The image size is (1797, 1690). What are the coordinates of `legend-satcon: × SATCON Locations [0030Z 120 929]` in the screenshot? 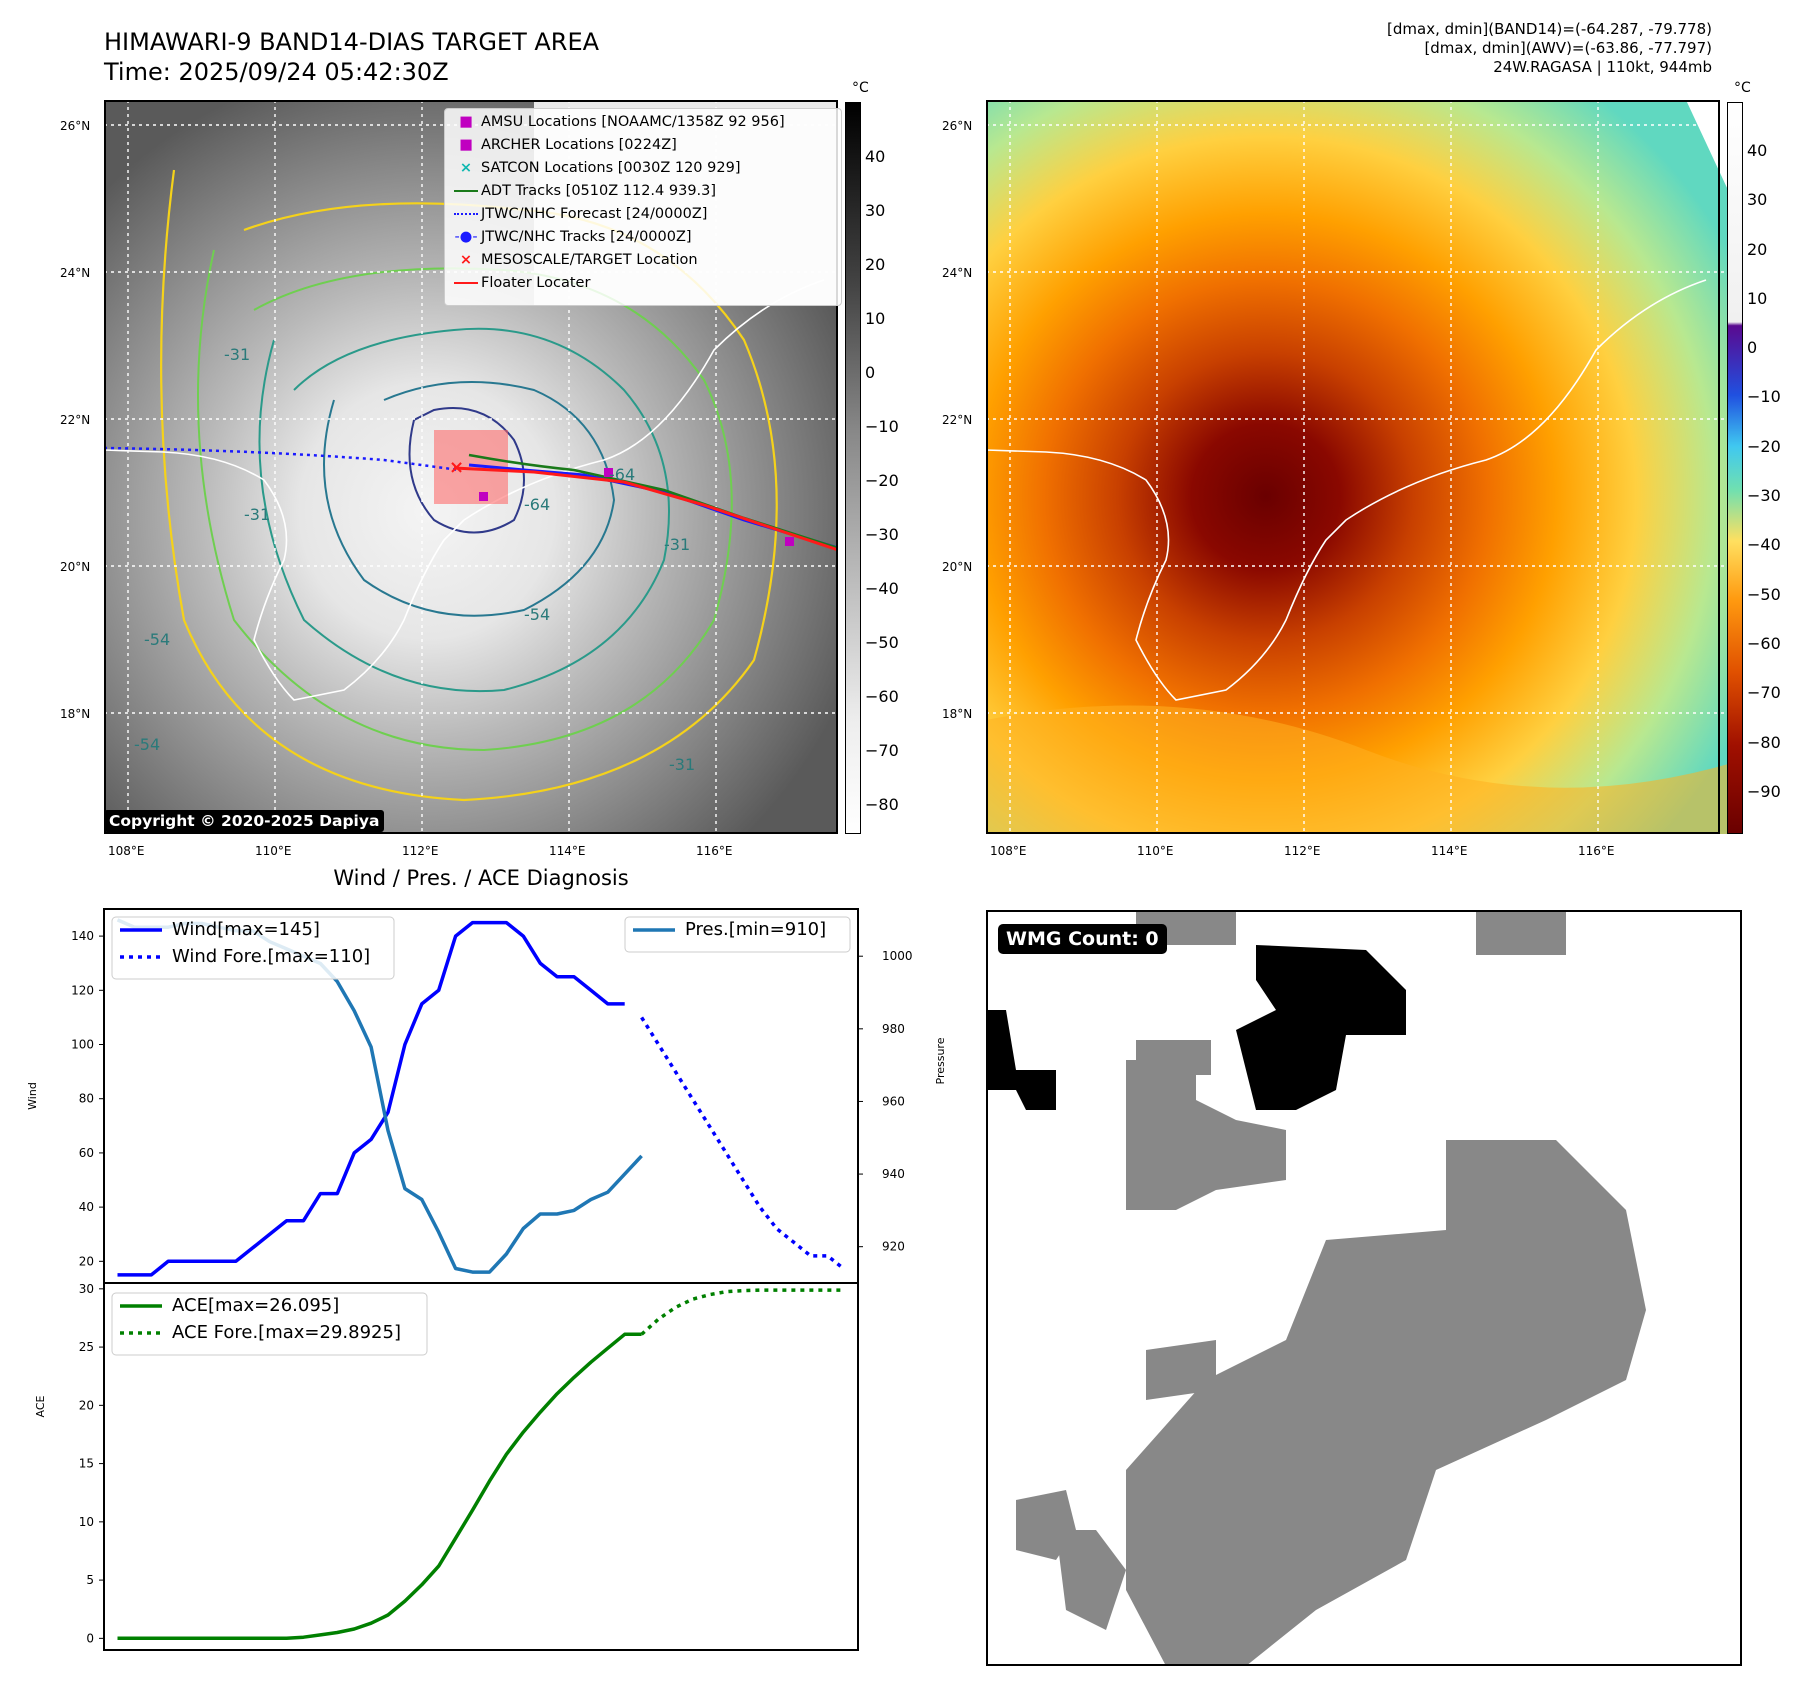 It's located at (643, 168).